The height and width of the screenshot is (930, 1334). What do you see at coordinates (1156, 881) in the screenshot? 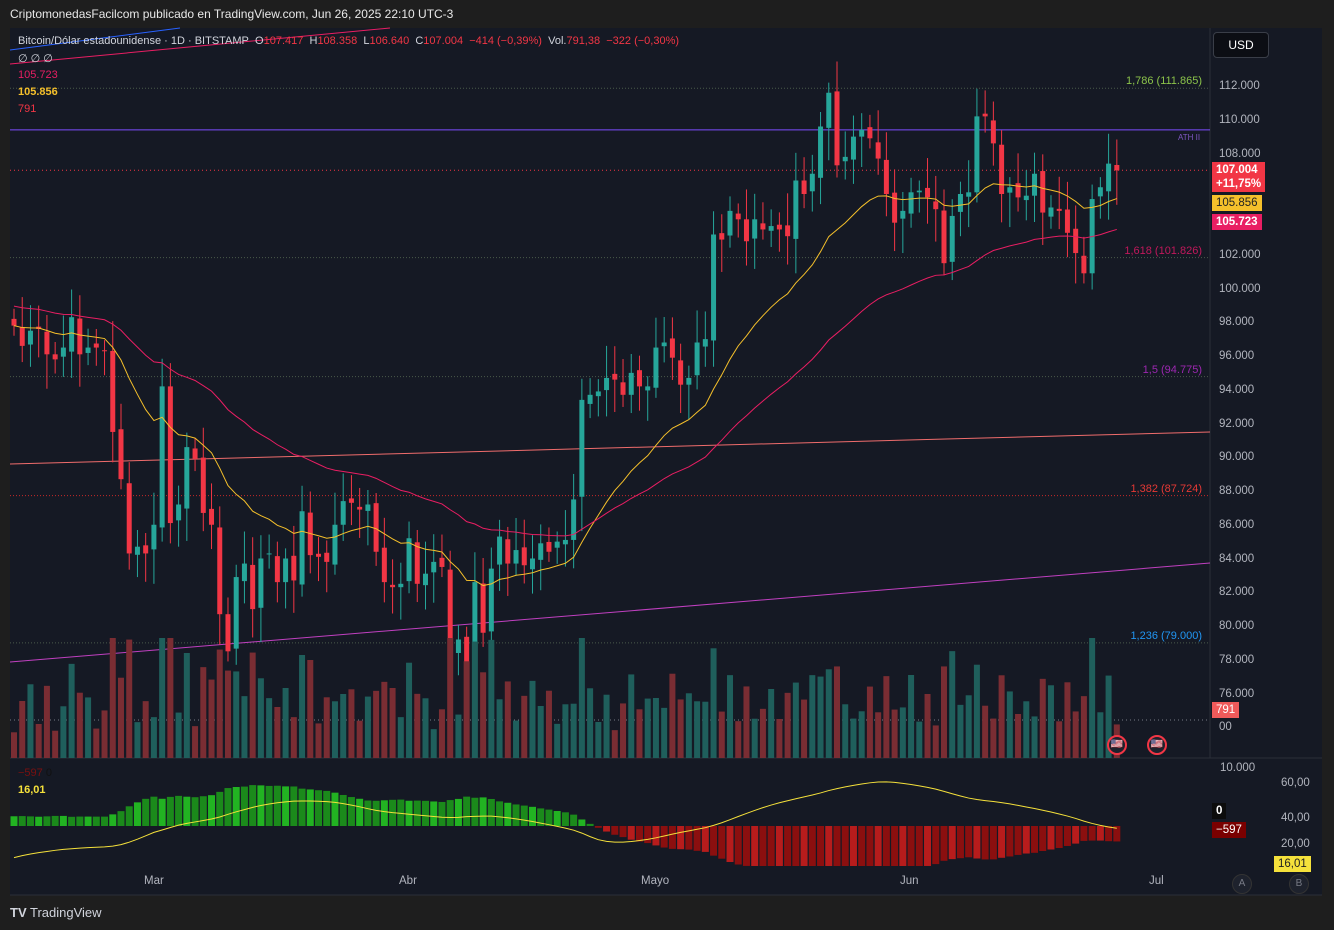
I see `time-label-jul: Jul` at bounding box center [1156, 881].